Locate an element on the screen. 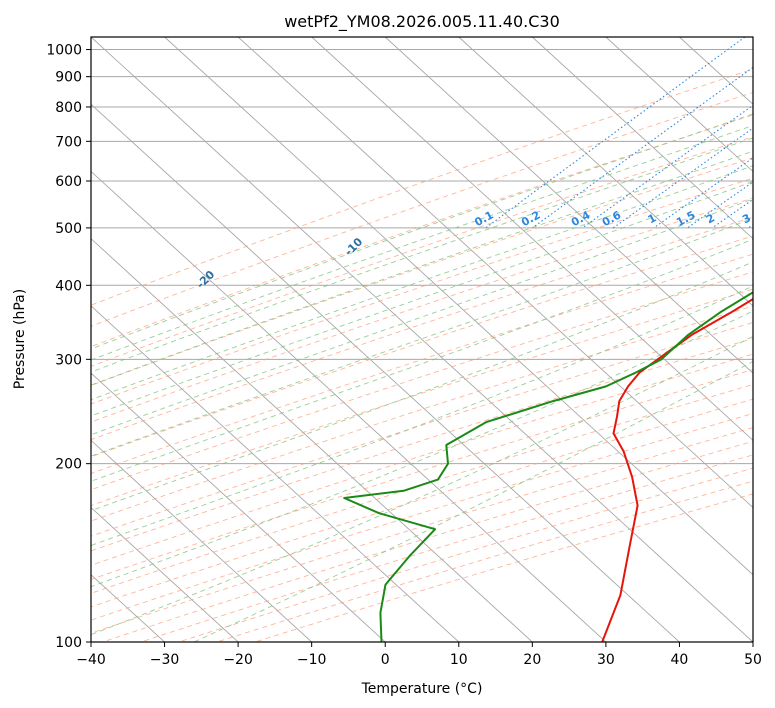  x-tick-label: −20 is located at coordinates (238, 660).